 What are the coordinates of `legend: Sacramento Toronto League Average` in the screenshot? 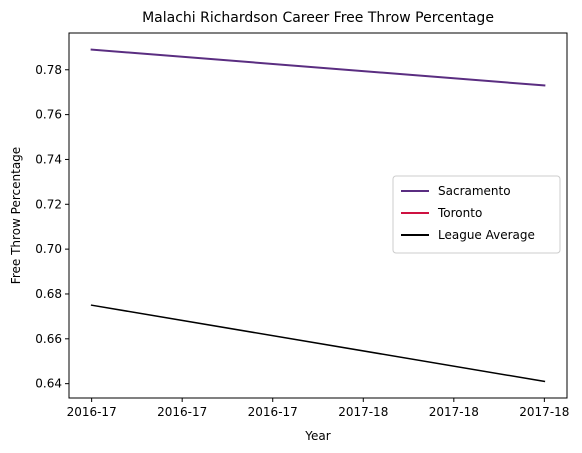 It's located at (476, 214).